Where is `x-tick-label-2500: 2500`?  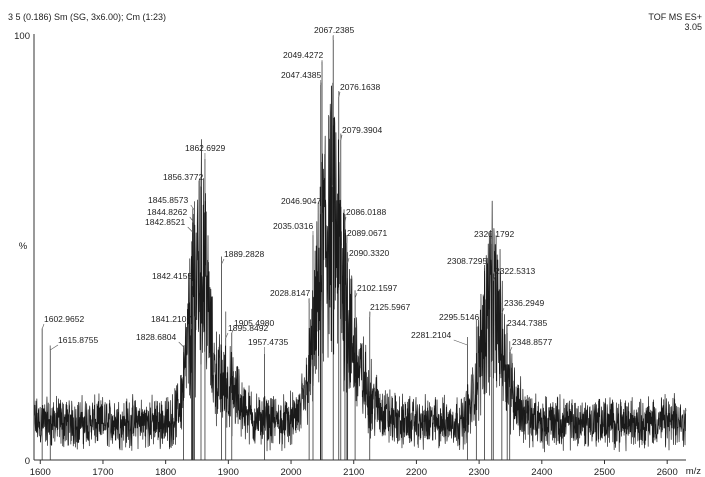 x-tick-label-2500: 2500 is located at coordinates (604, 472).